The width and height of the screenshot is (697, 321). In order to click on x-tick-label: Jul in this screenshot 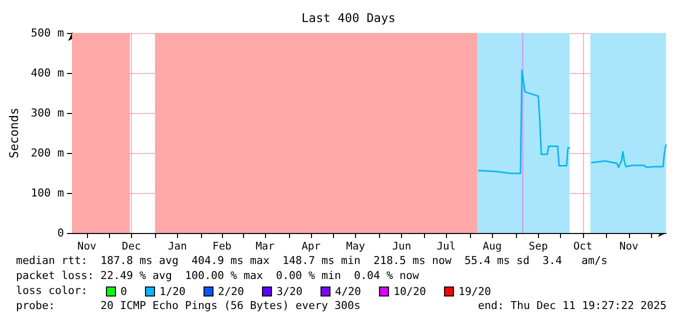, I will do `click(446, 246)`.